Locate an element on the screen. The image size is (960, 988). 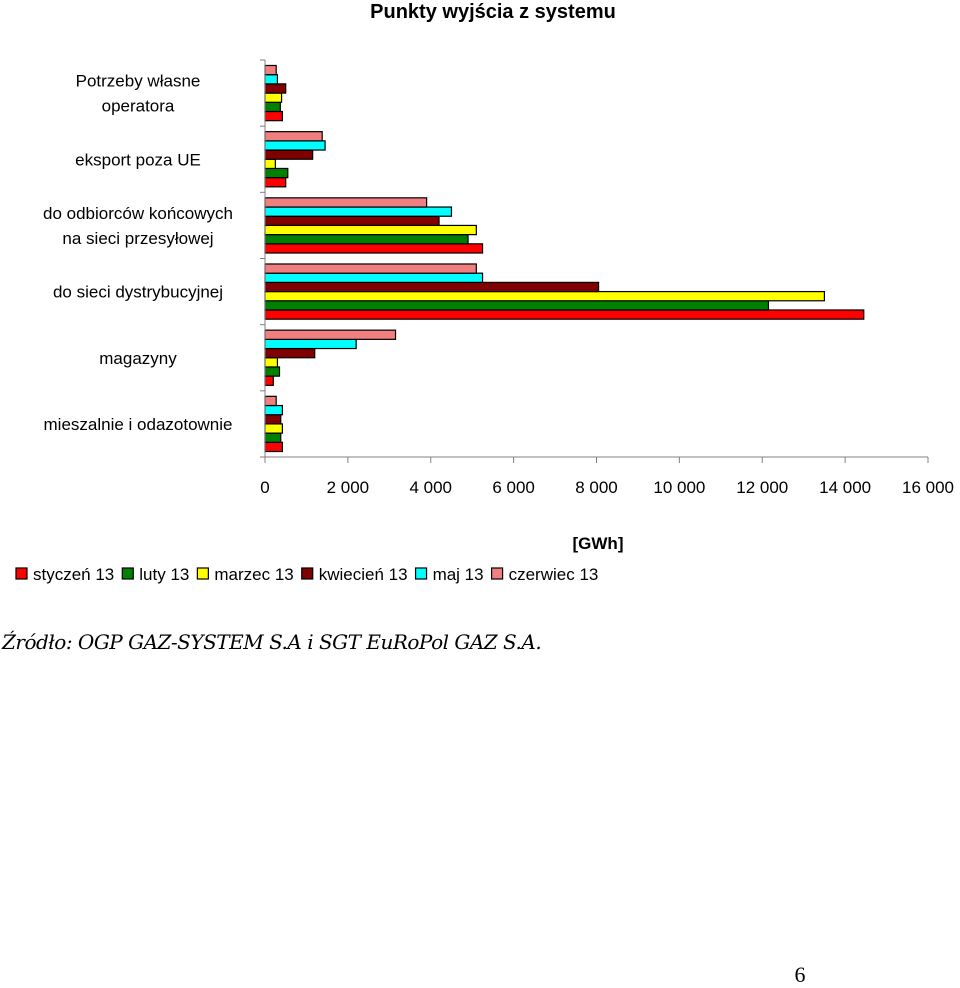
x-tick-label: 10 000 is located at coordinates (679, 487).